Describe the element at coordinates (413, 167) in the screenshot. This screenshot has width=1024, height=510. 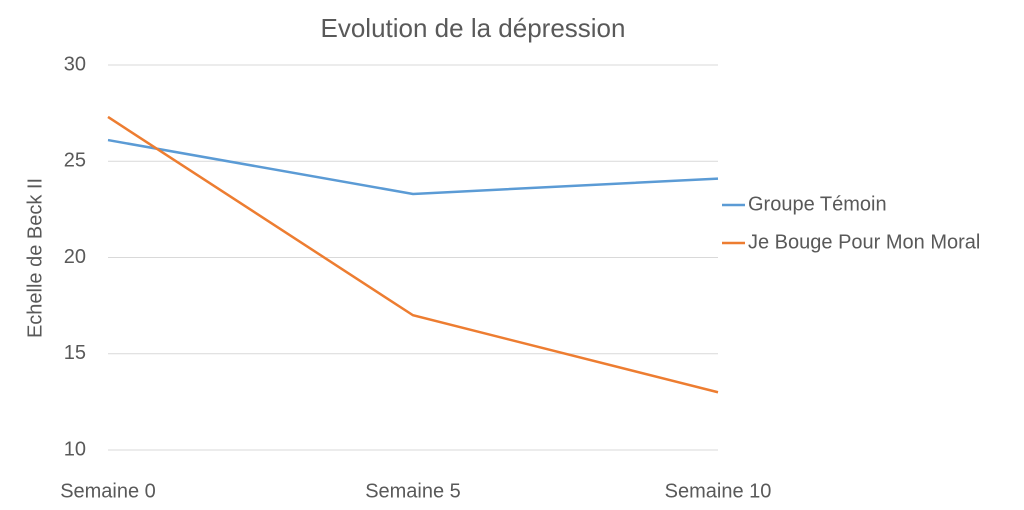
I see `series-line` at that location.